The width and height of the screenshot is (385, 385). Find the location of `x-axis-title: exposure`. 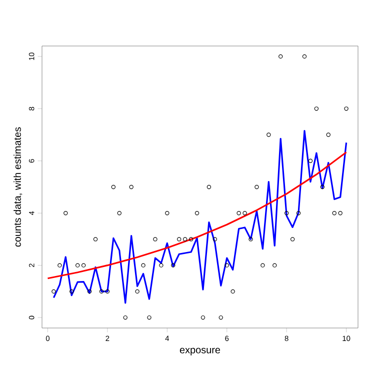

x-axis-title: exposure is located at coordinates (200, 352).